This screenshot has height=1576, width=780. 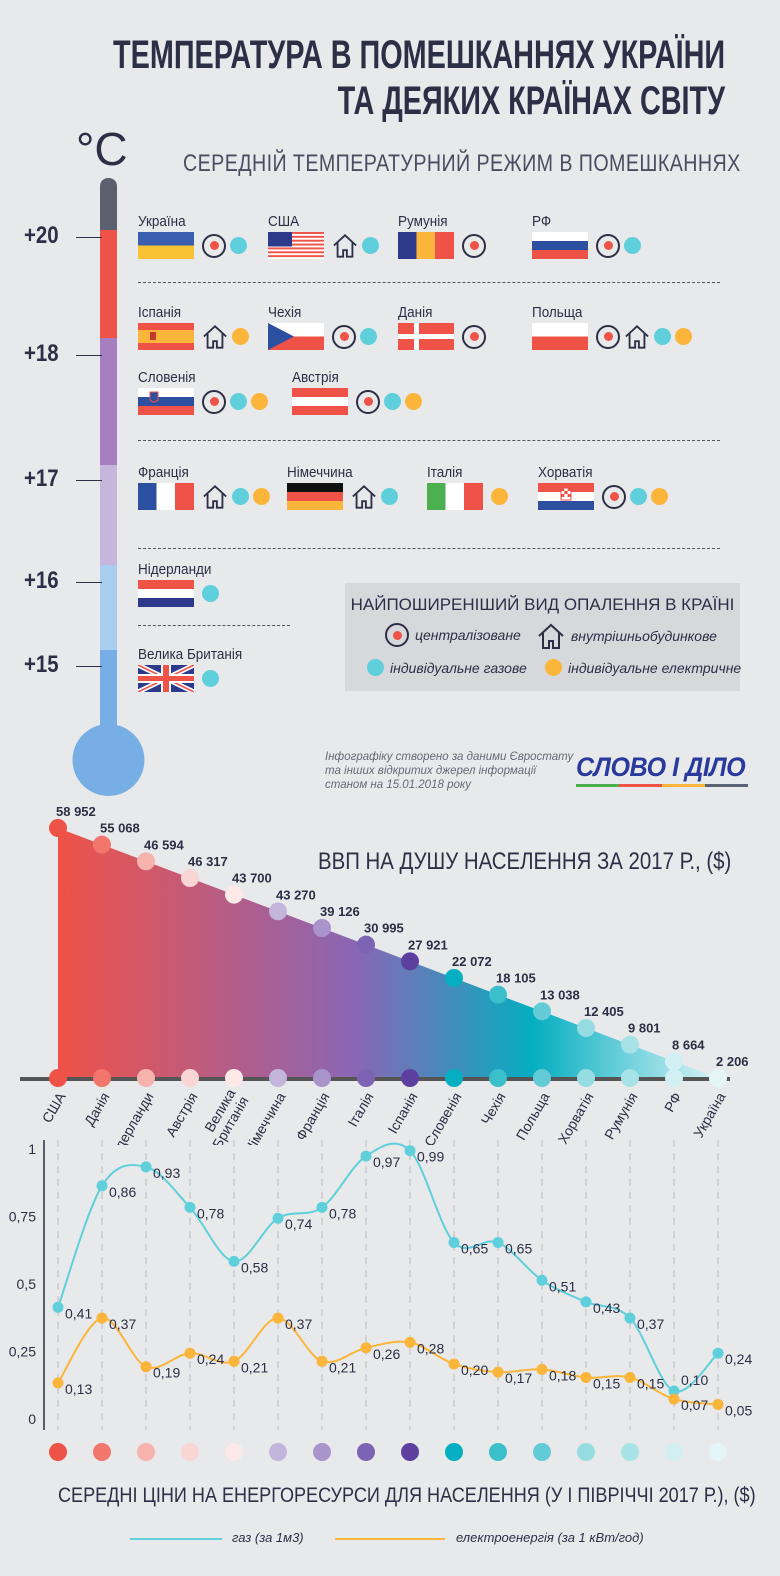 What do you see at coordinates (41, 235) in the screenshot?
I see `temperature-label: +20` at bounding box center [41, 235].